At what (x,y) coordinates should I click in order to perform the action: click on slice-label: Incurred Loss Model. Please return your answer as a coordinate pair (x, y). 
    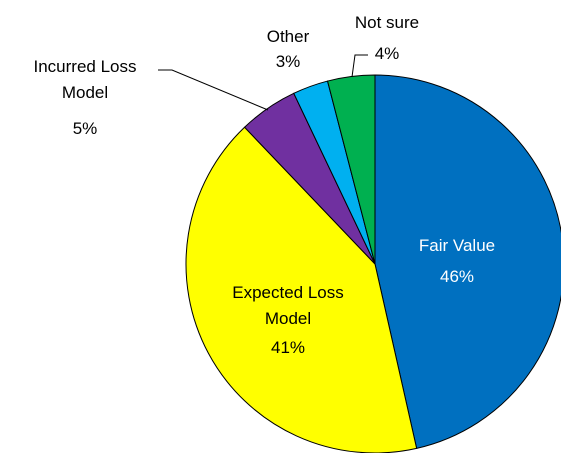
    Looking at the image, I should click on (85, 79).